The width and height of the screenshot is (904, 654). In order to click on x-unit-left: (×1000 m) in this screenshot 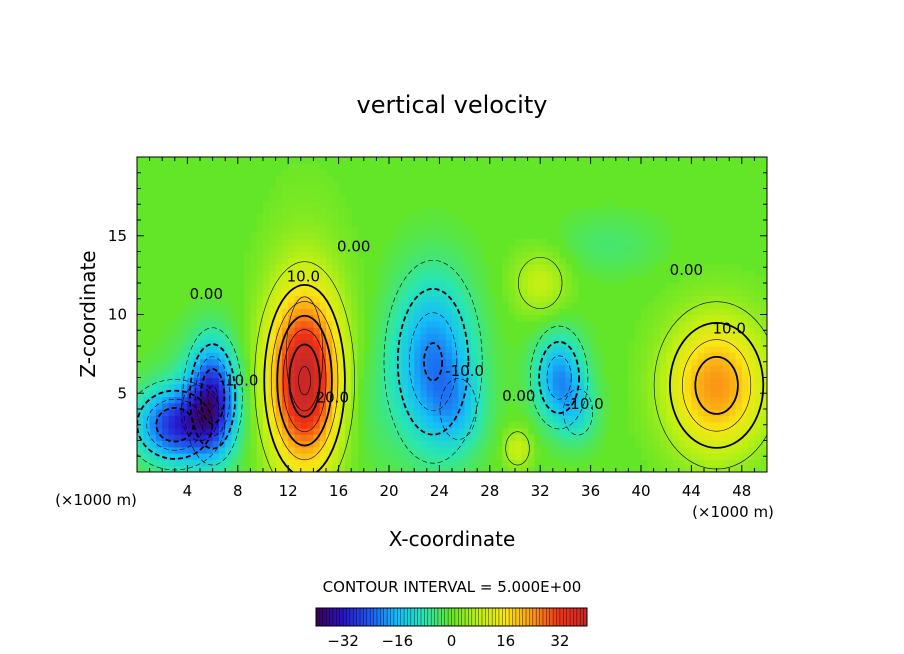, I will do `click(96, 500)`.